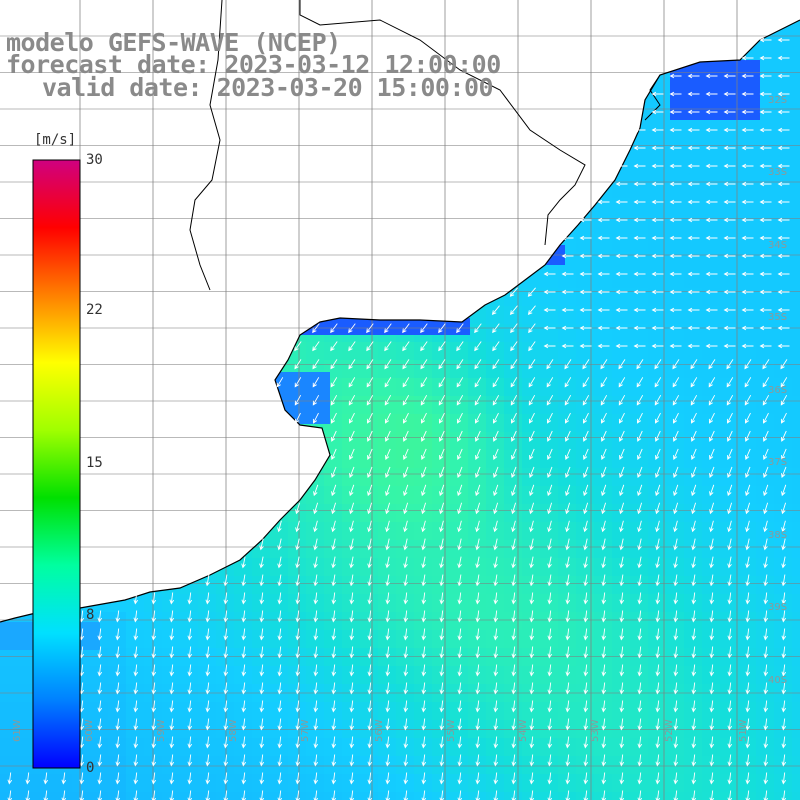  I want to click on lon-label-55w: 55W, so click(451, 730).